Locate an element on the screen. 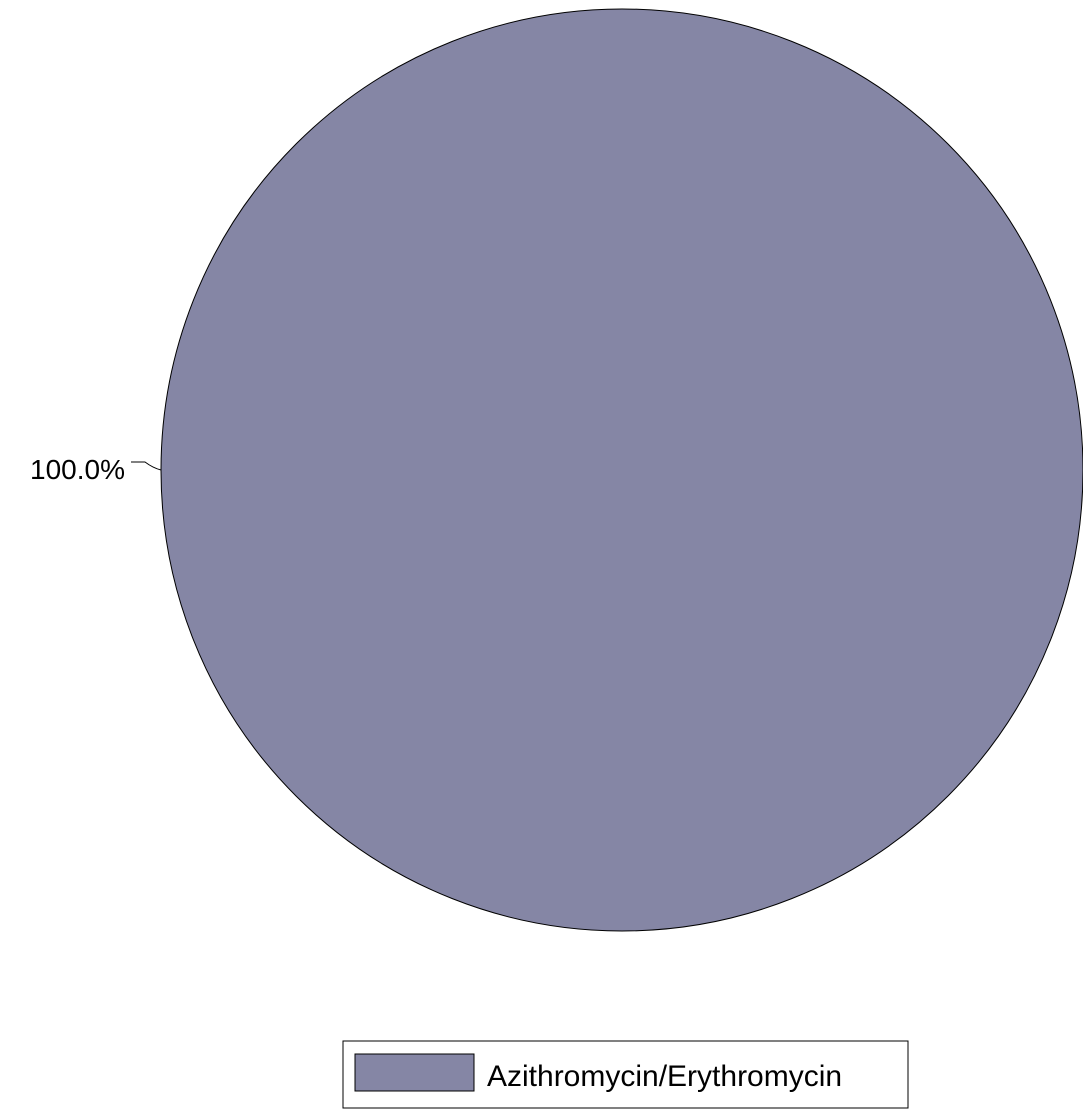  slice-percent-label: 100.0% is located at coordinates (77, 469).